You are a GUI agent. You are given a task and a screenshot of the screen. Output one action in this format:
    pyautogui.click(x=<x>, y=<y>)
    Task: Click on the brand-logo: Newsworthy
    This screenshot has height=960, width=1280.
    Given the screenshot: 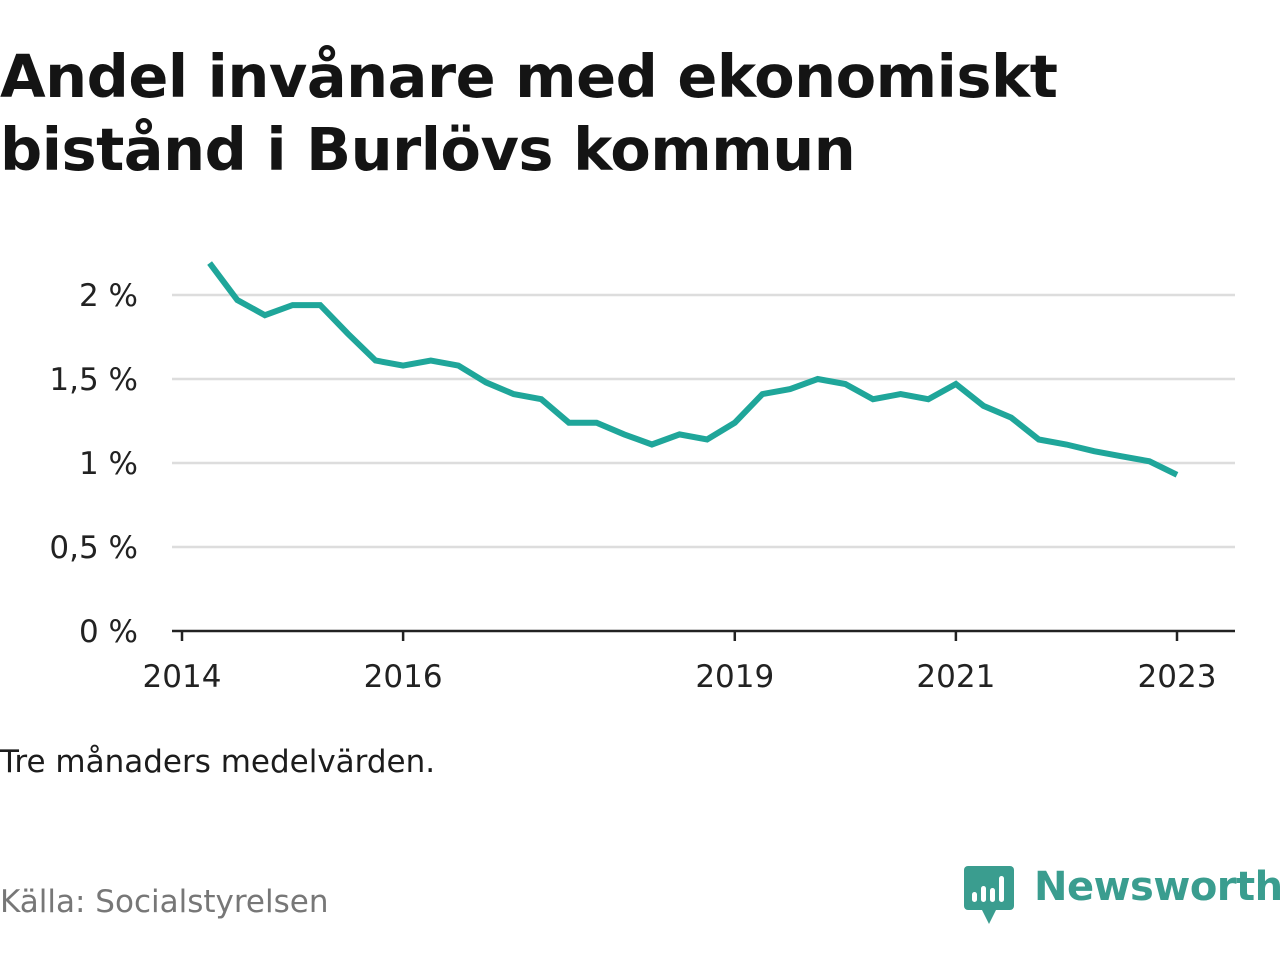 What is the action you would take?
    pyautogui.click(x=1122, y=895)
    